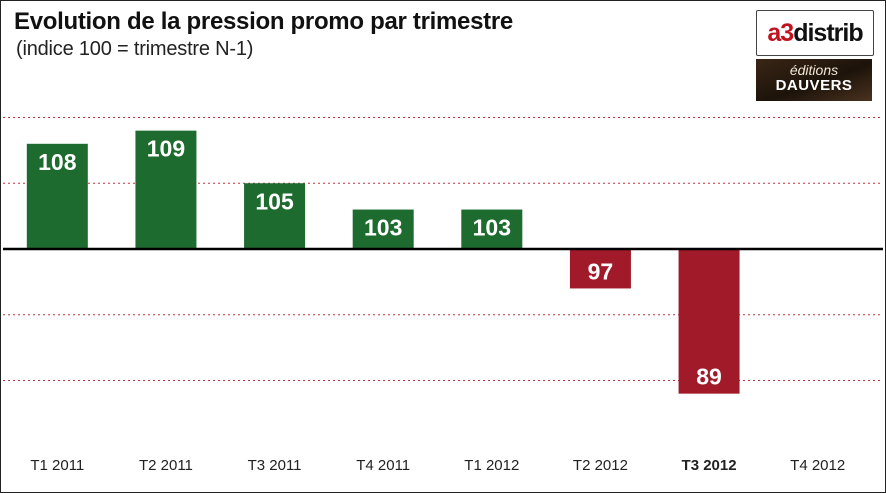 Image resolution: width=886 pixels, height=493 pixels. Describe the element at coordinates (57, 465) in the screenshot. I see `category-label: T1 2011` at that location.